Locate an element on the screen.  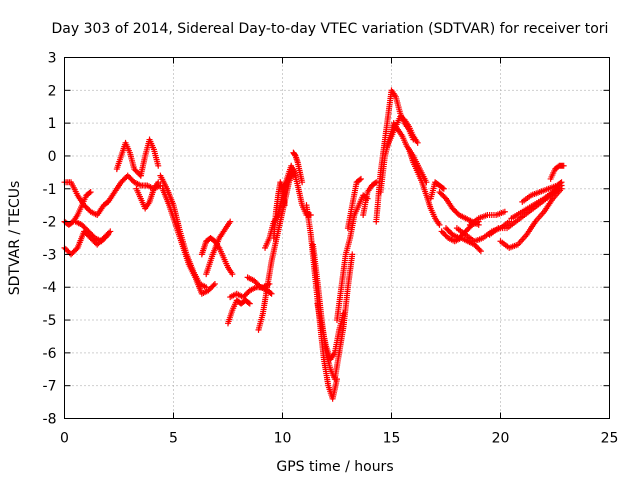
y-tick-label: 2 is located at coordinates (52, 91).